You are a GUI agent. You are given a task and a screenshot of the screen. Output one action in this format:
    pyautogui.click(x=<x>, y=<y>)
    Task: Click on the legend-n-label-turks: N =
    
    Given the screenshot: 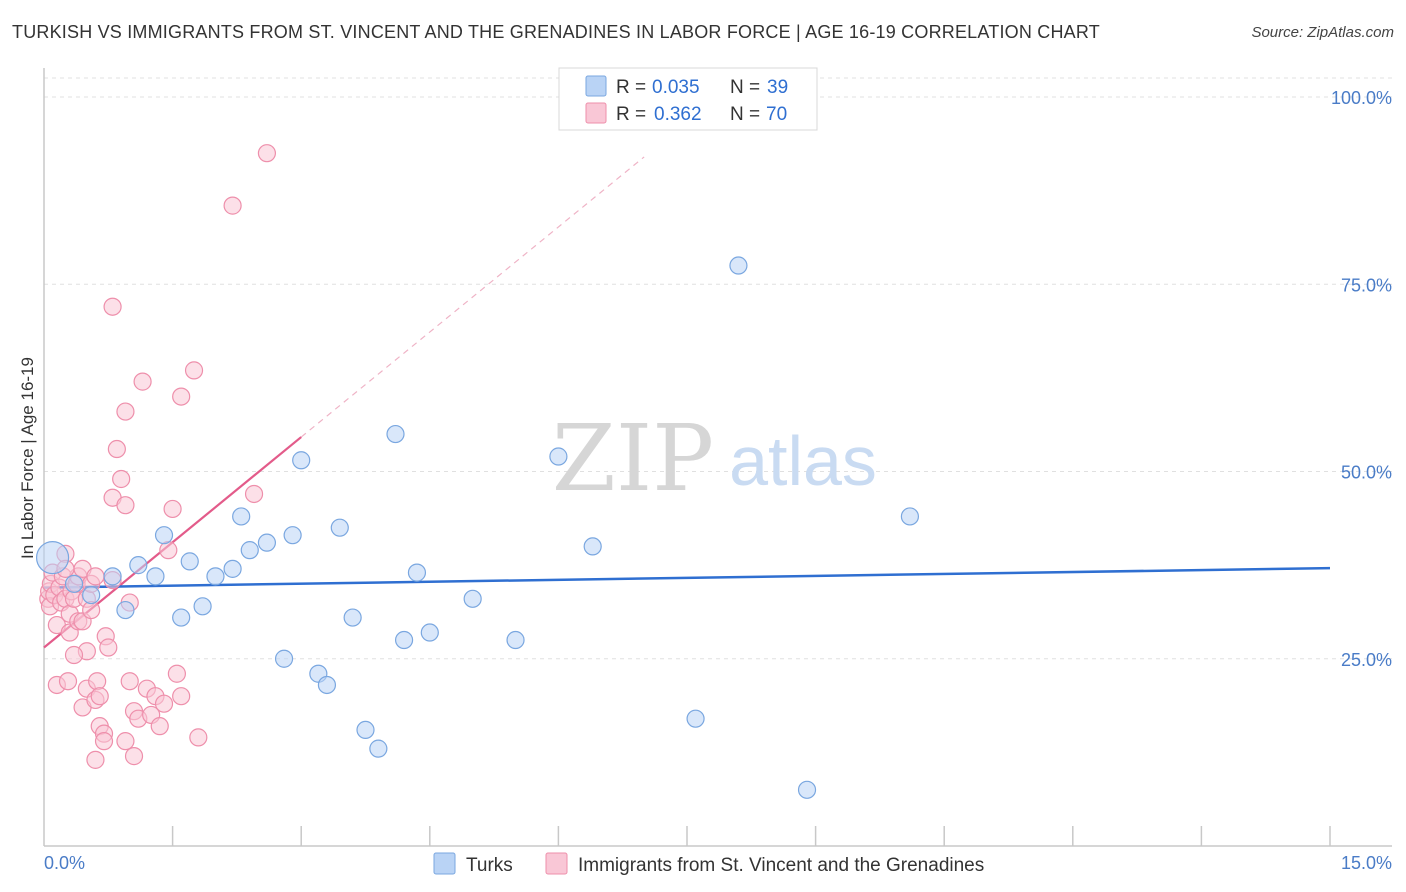 What is the action you would take?
    pyautogui.click(x=745, y=87)
    